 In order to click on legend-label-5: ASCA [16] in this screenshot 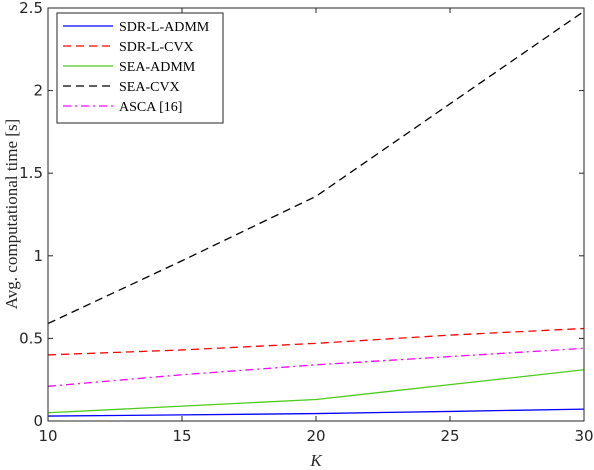, I will do `click(150, 107)`.